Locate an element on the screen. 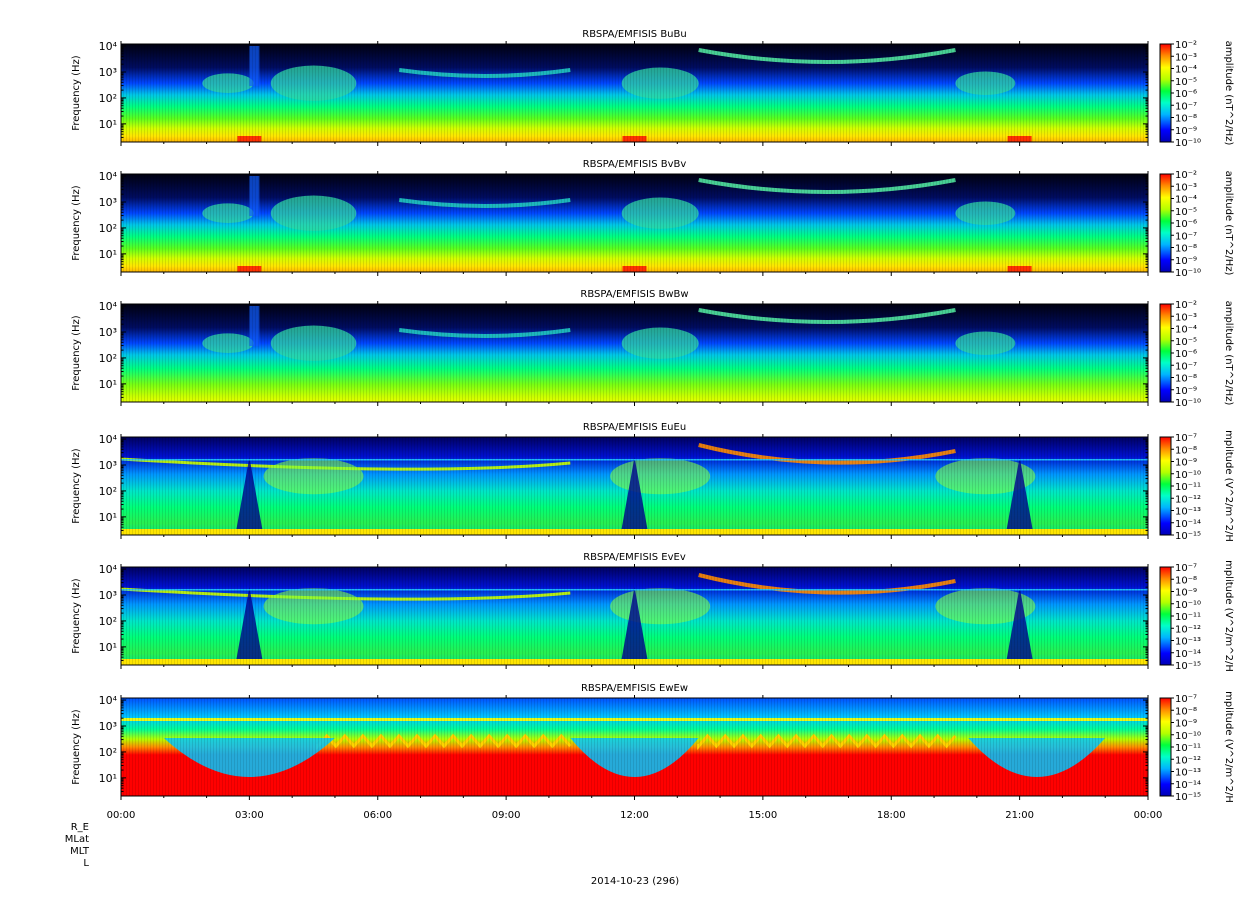  colorbar-label: mplitude (V^2/m^2/H is located at coordinates (1228, 486).